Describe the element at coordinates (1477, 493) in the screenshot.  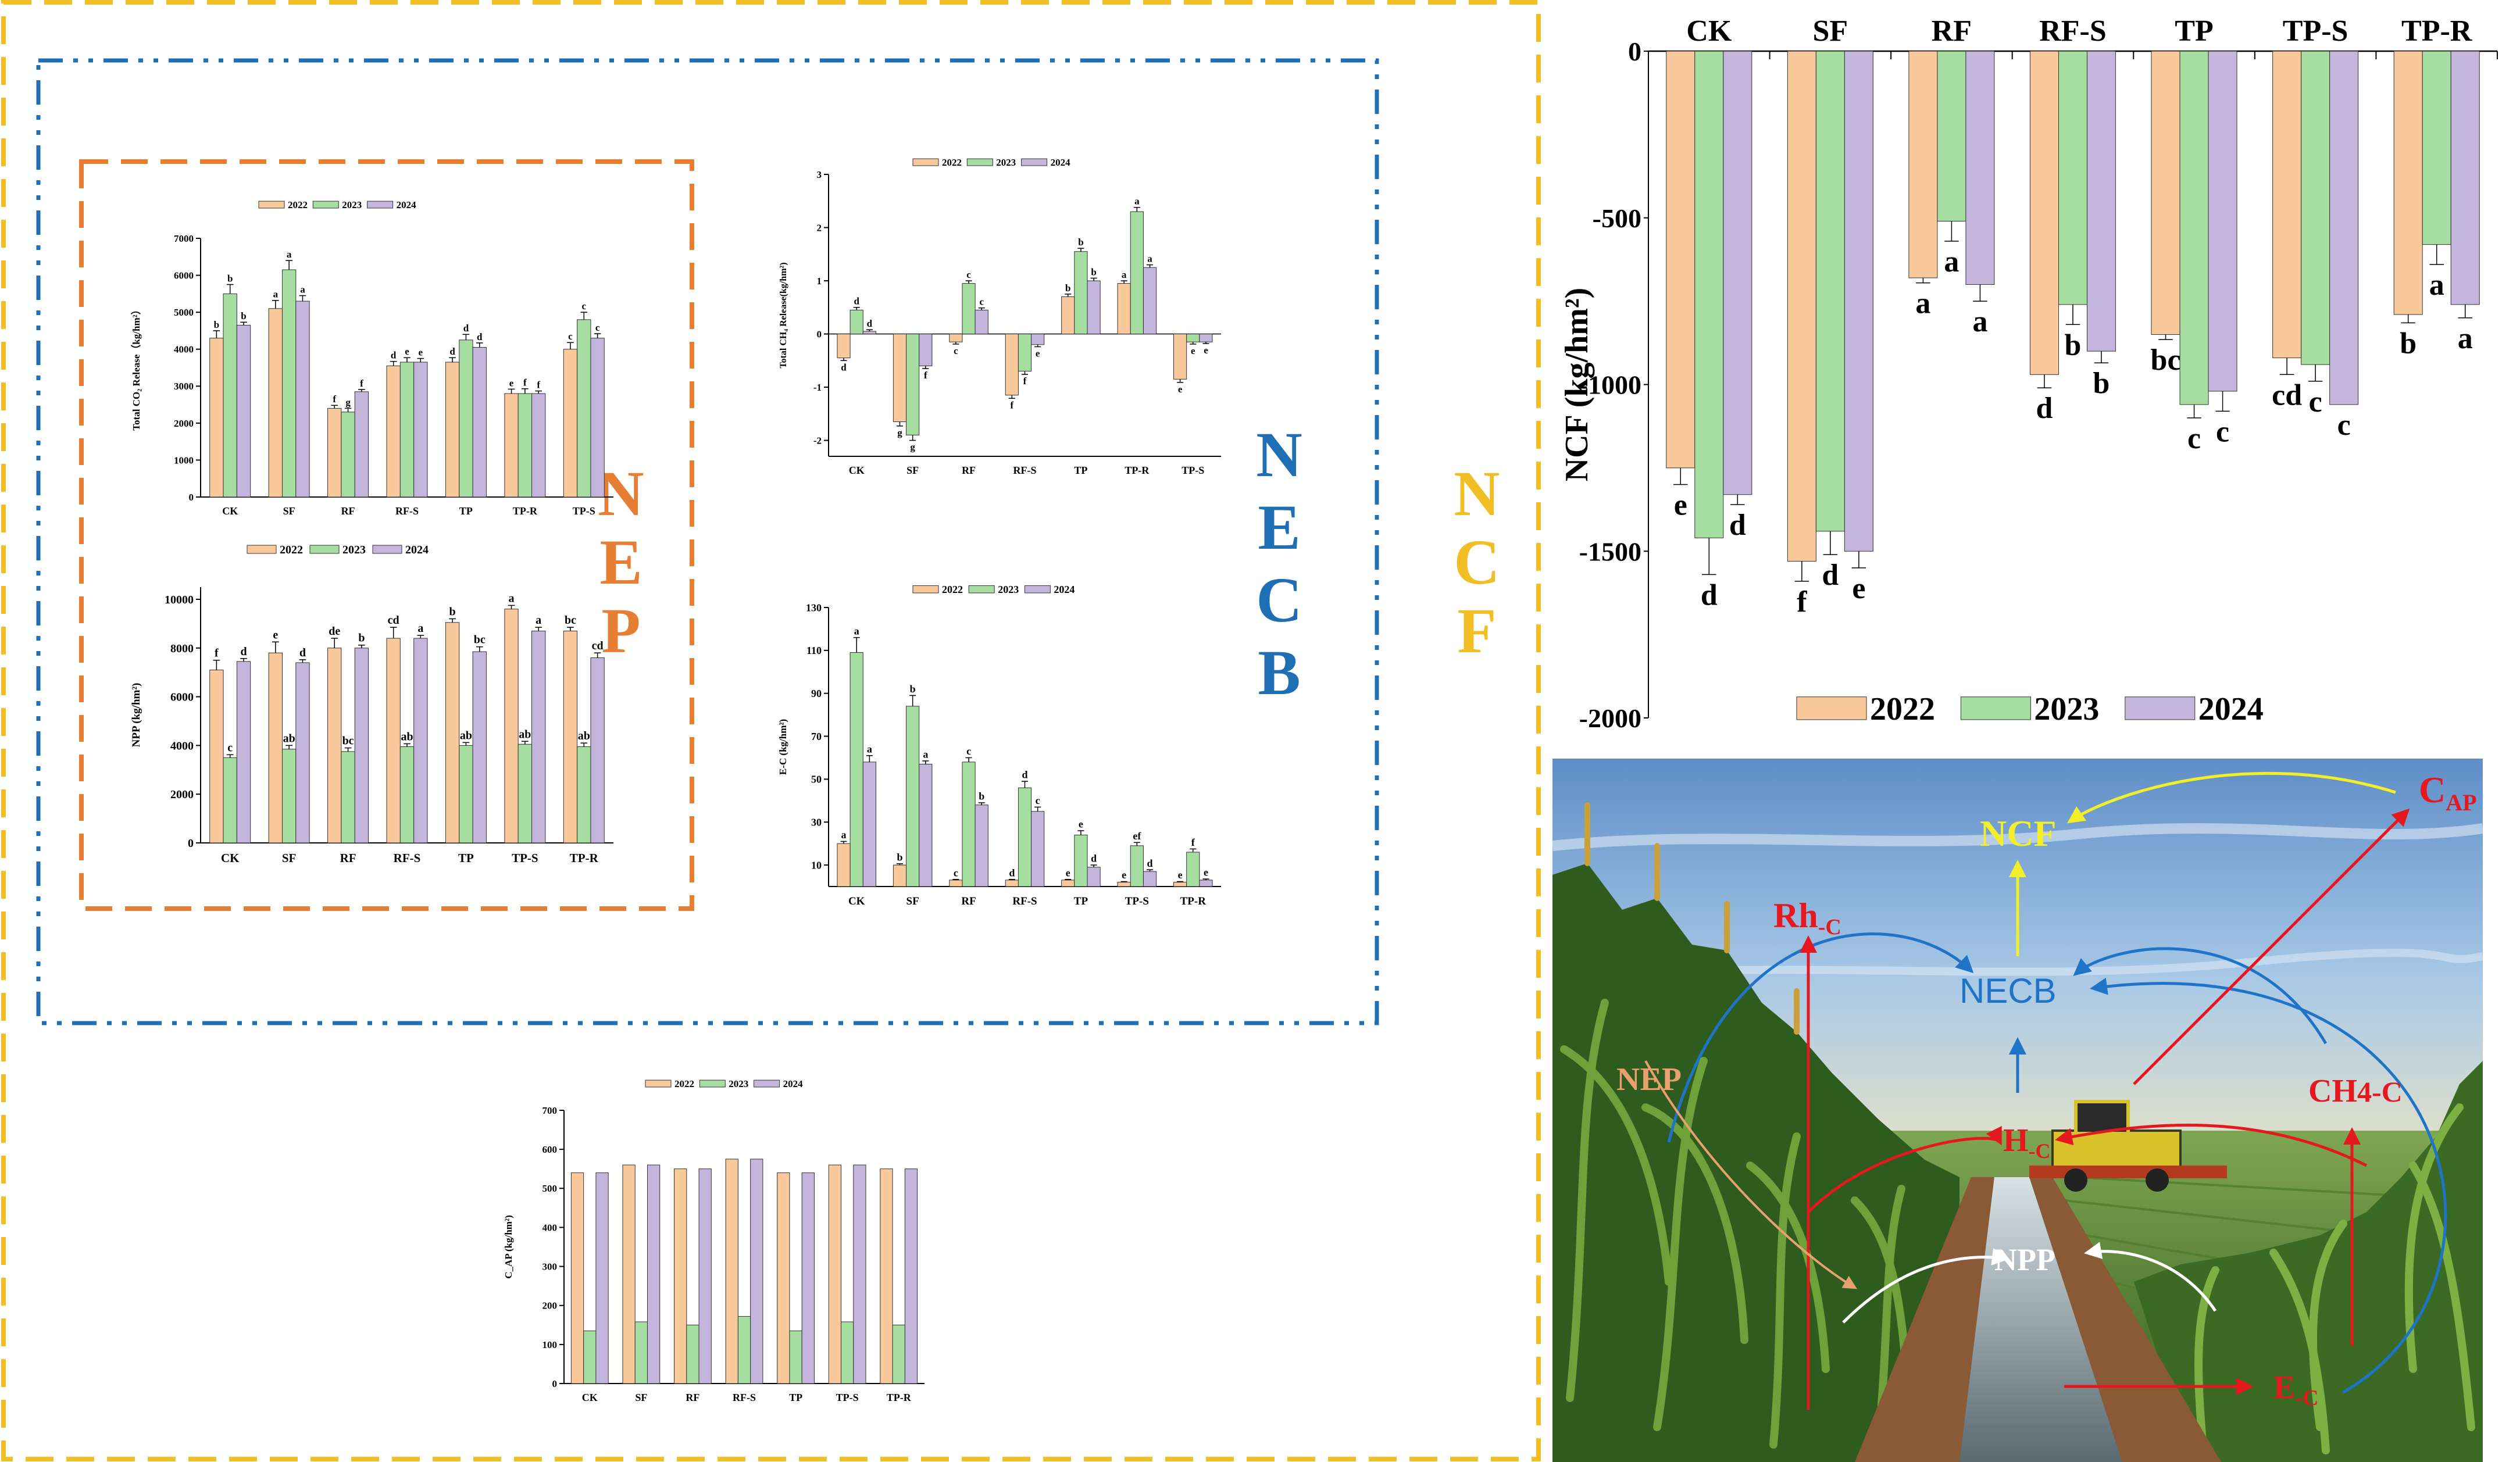
I see `ncf-letter-1: N` at that location.